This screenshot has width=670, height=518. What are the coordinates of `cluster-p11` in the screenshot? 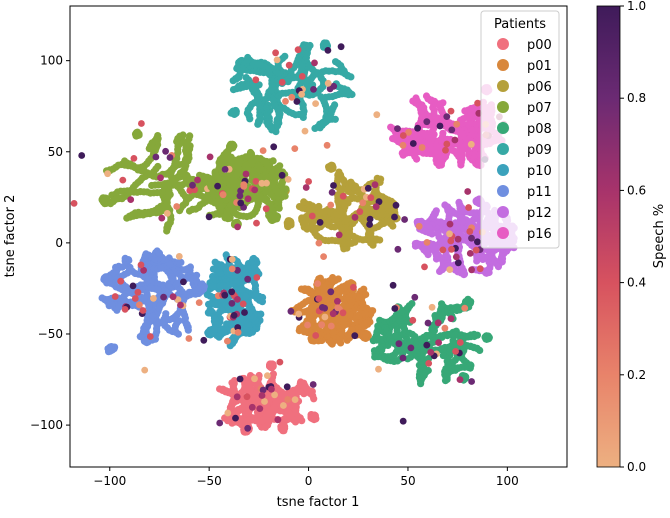 It's located at (153, 310).